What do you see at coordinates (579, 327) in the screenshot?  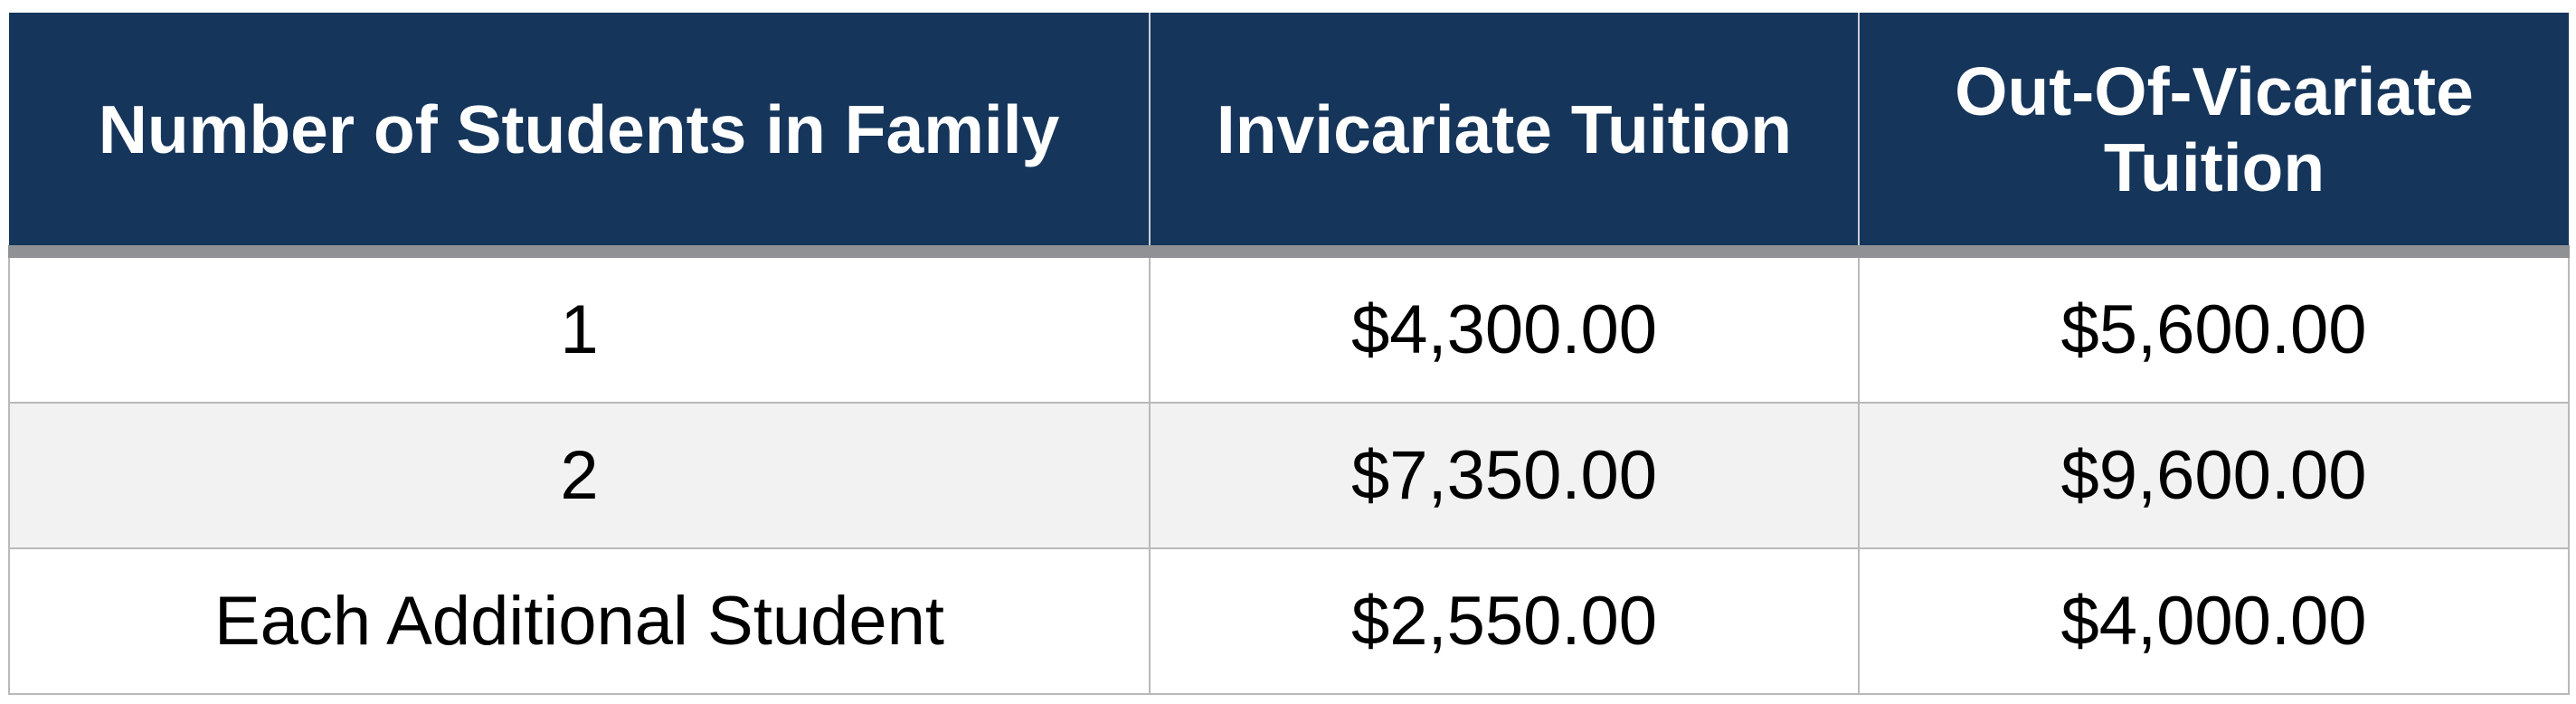 I see `cell-students: 1` at bounding box center [579, 327].